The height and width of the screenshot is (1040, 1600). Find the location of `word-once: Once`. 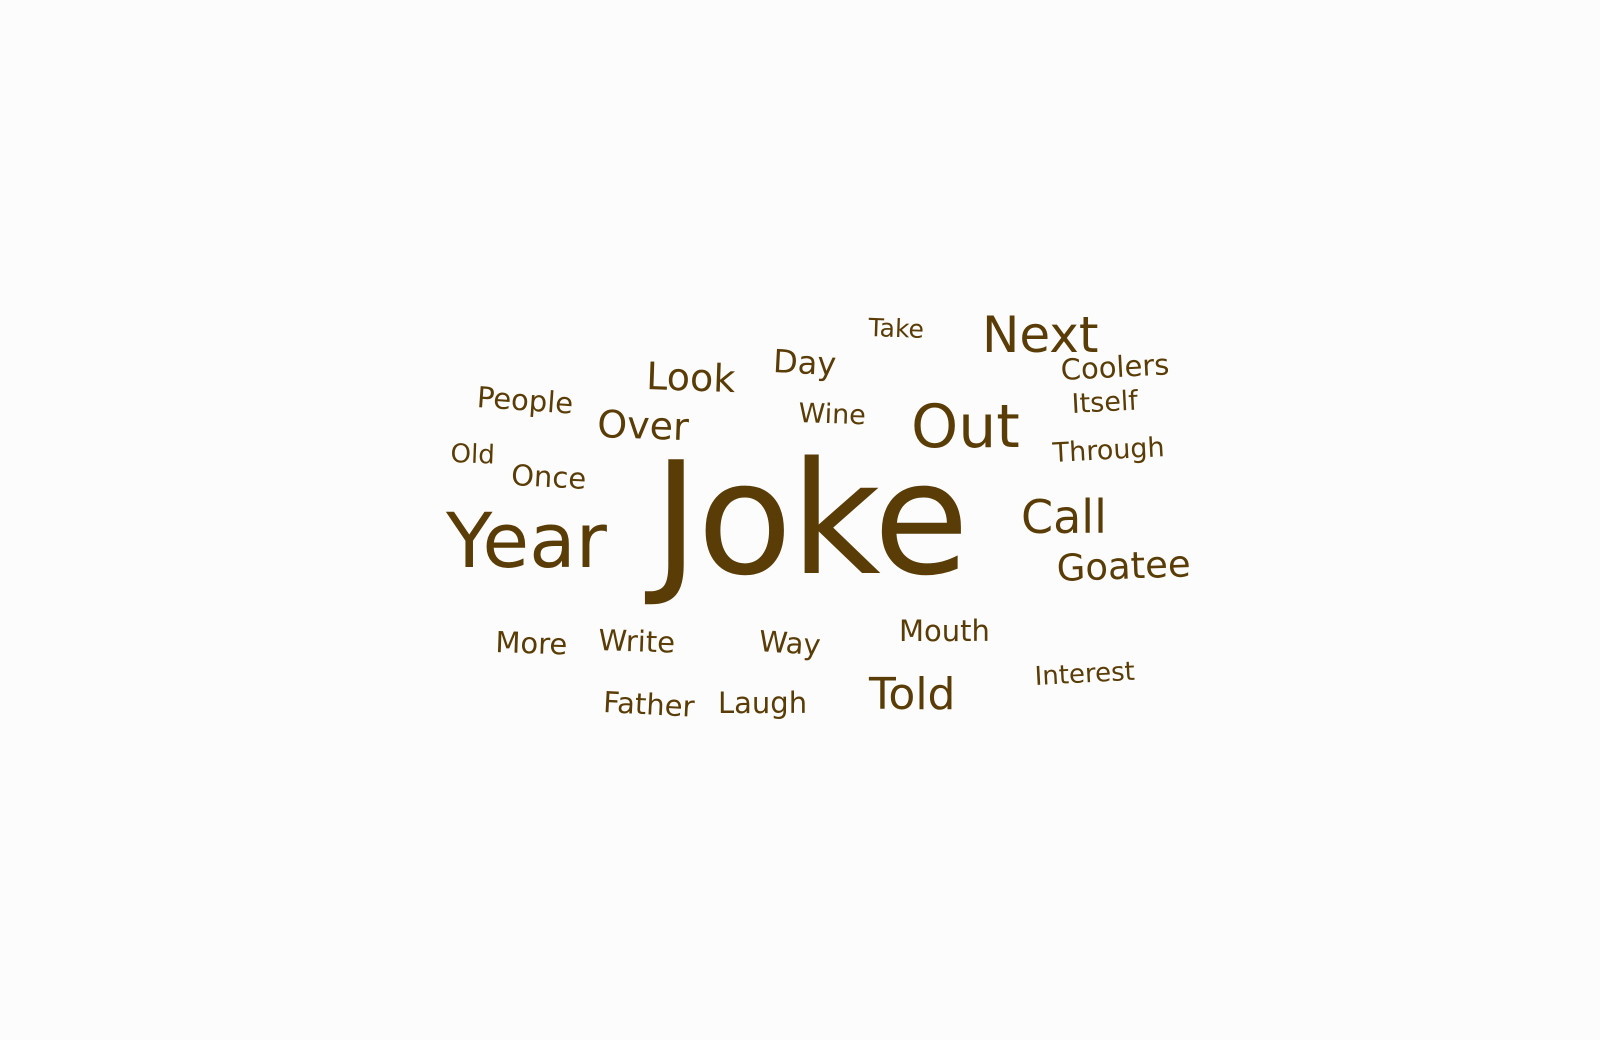

word-once: Once is located at coordinates (549, 477).